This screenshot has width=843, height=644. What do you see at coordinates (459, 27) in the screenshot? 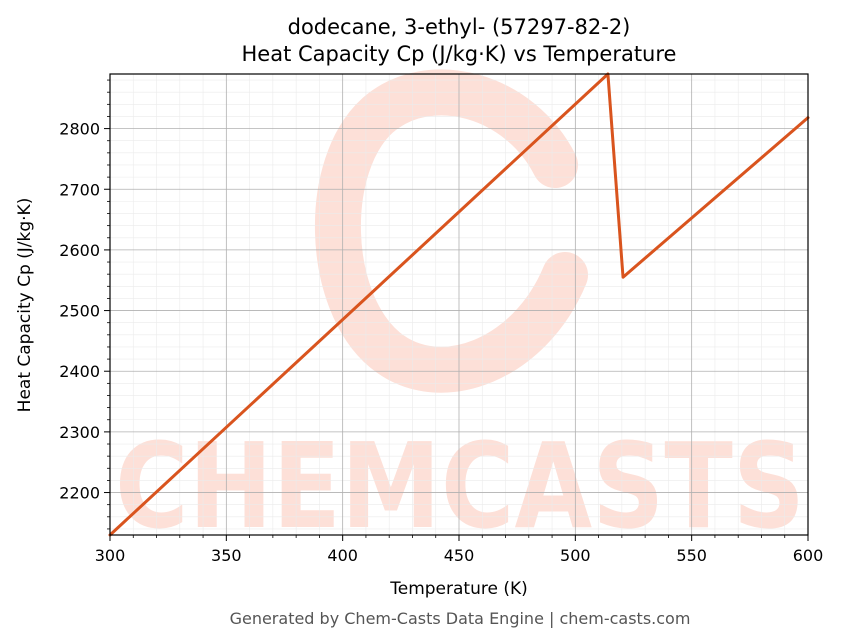
I see `chart-title: dodecane, 3-ethyl- (57297-82-2)` at bounding box center [459, 27].